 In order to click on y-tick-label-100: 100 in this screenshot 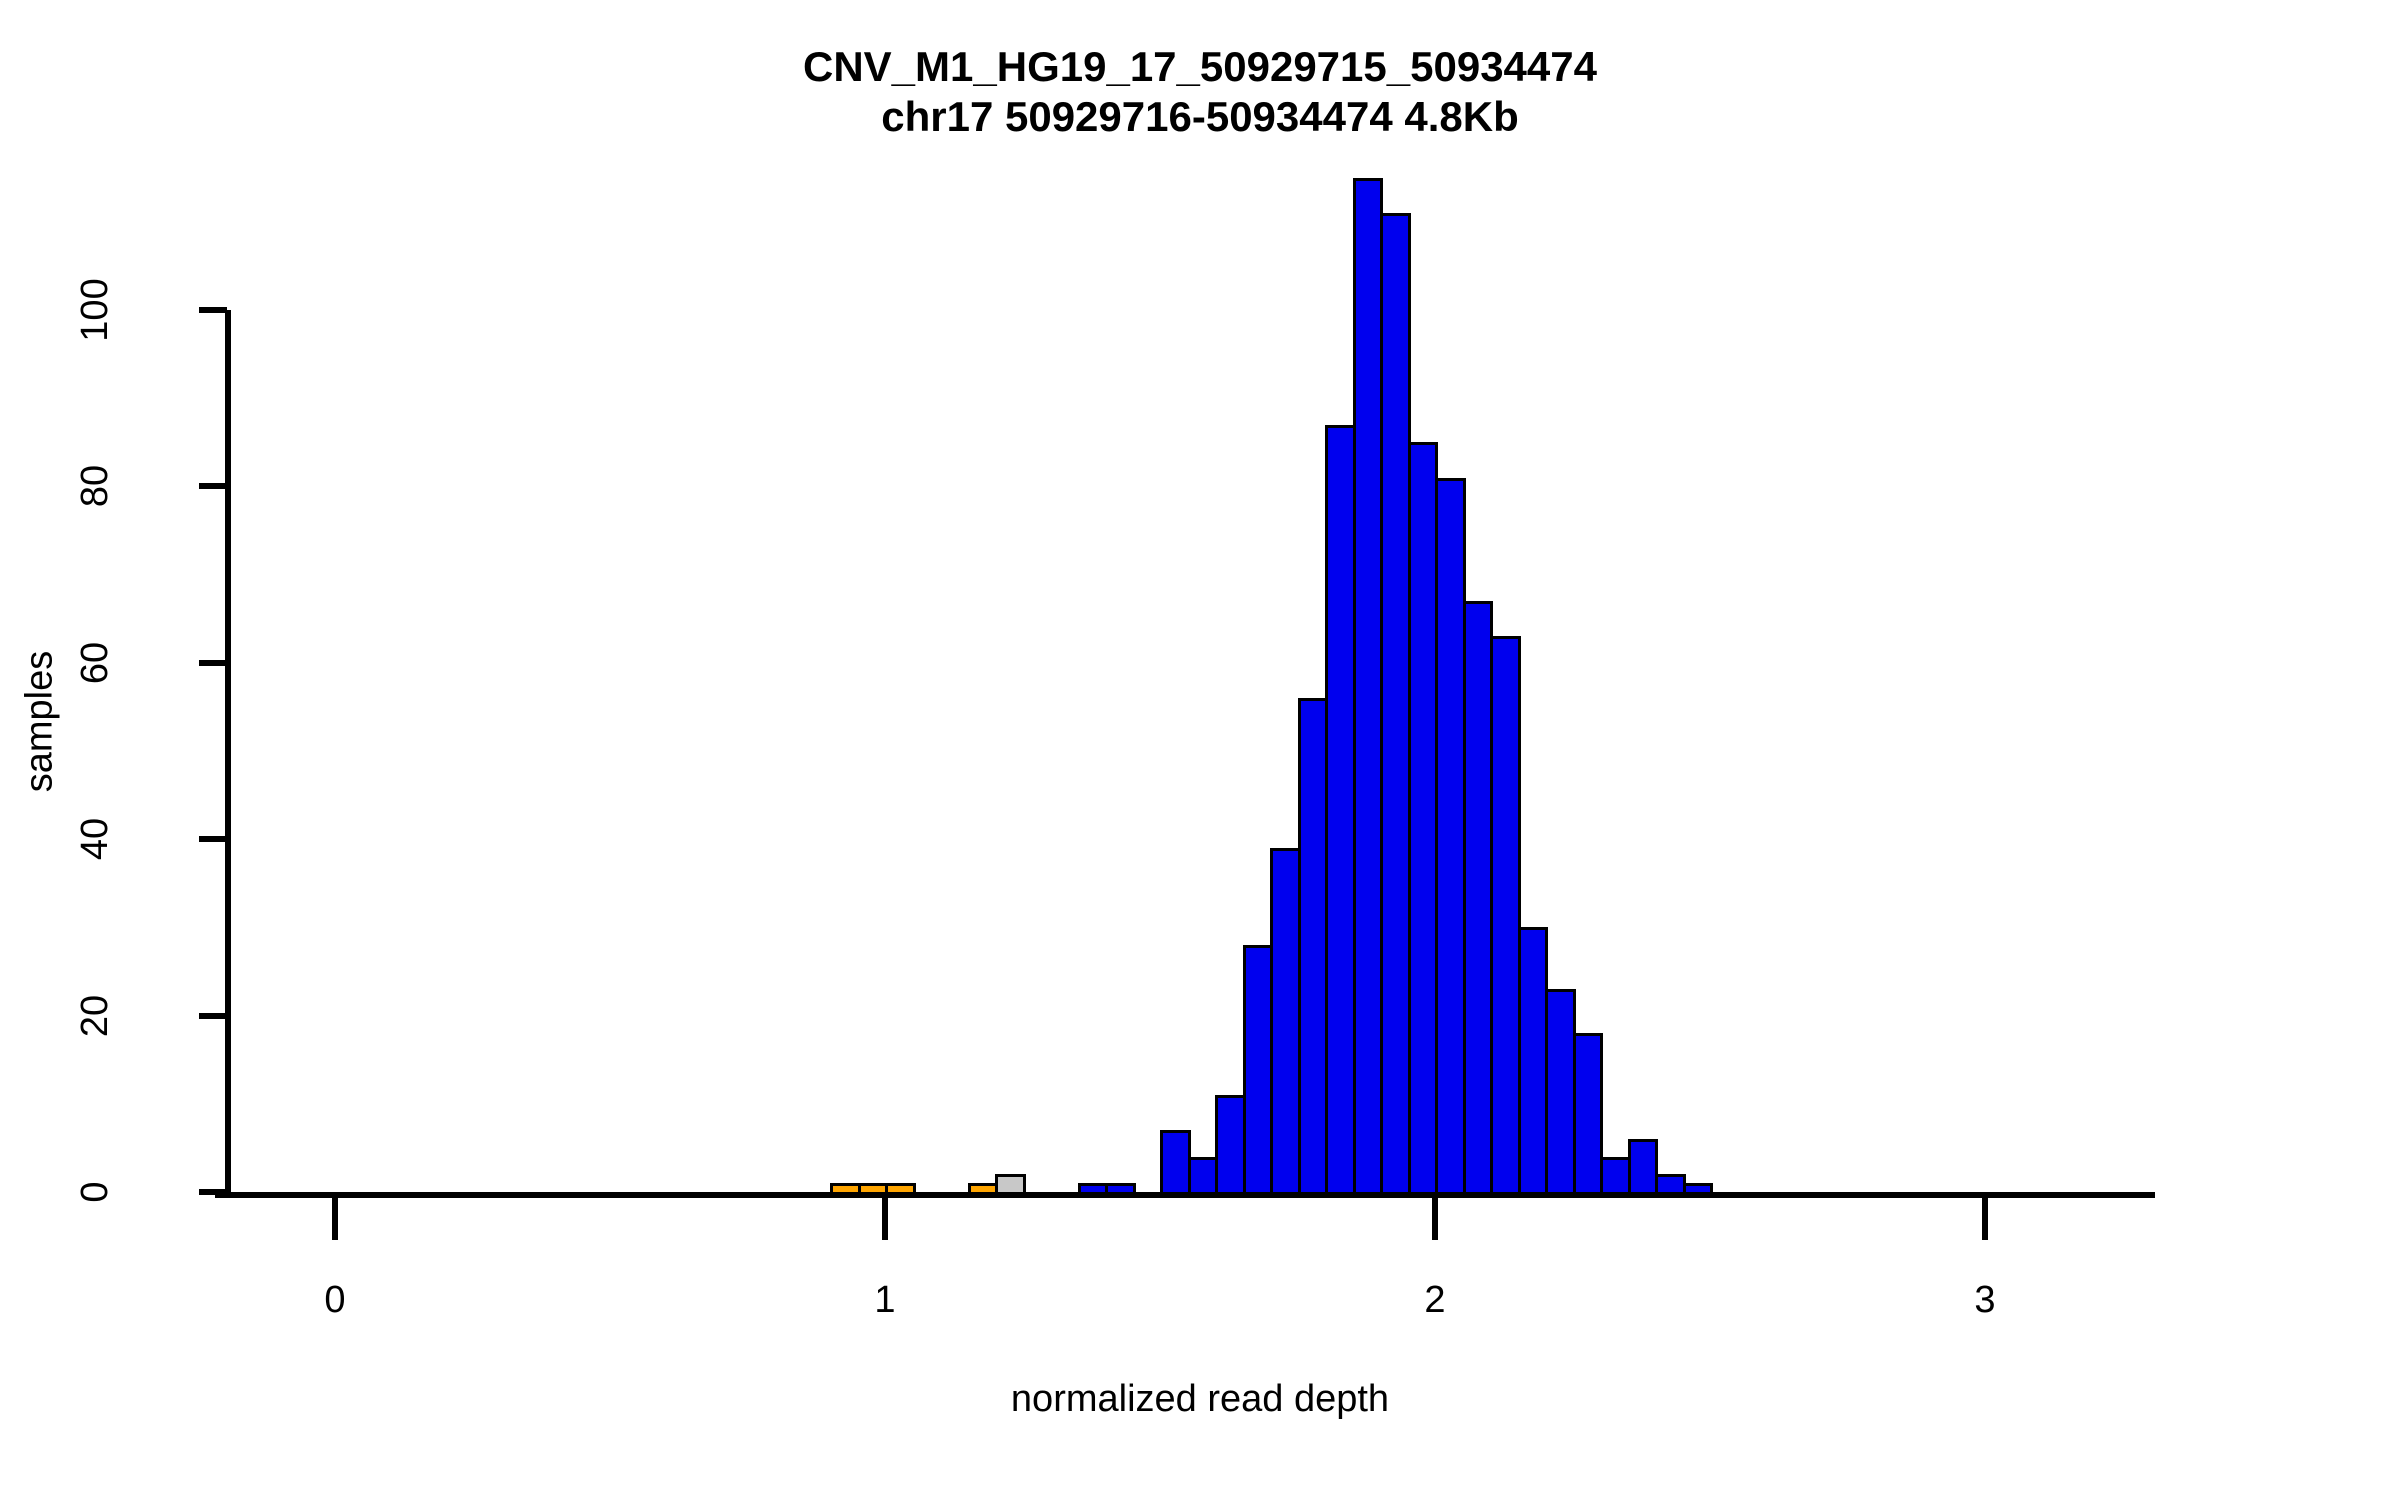, I will do `click(95, 310)`.